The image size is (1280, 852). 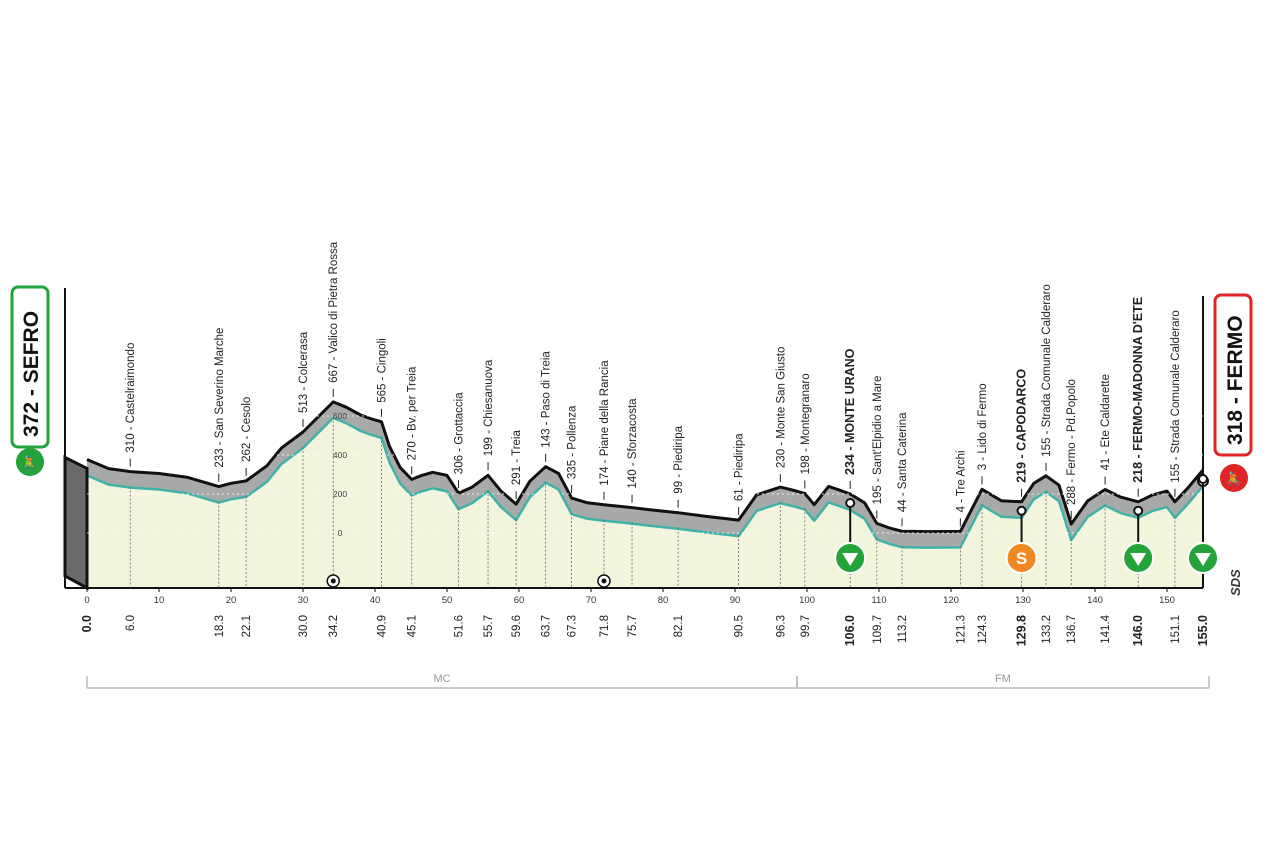 What do you see at coordinates (375, 600) in the screenshot?
I see `km-tick-label: 40` at bounding box center [375, 600].